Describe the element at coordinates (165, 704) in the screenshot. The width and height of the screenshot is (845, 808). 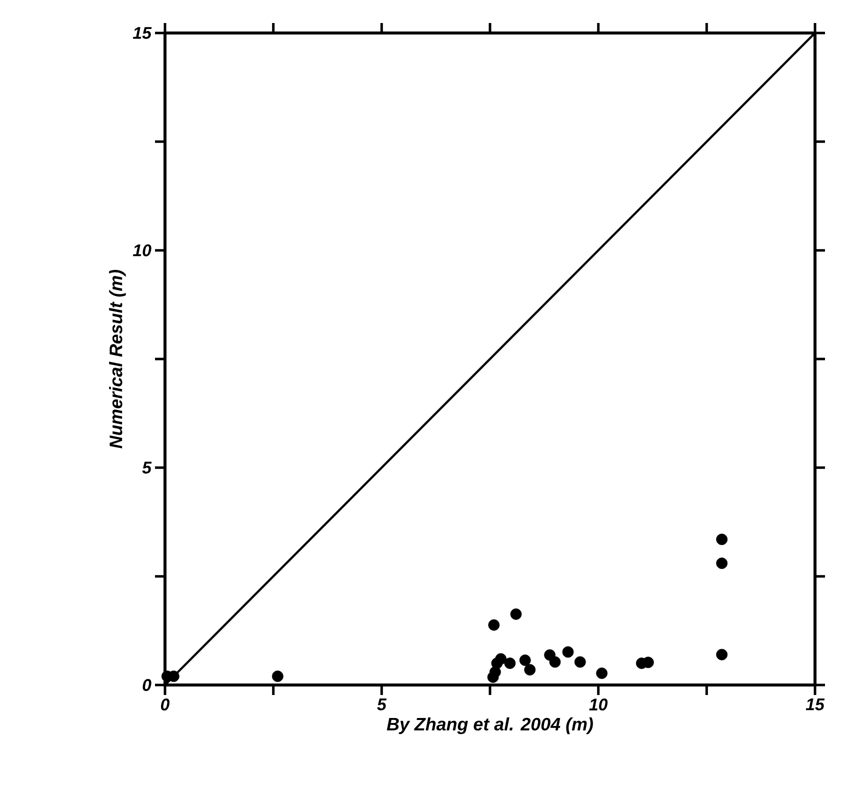
I see `x-tick-label: 0` at that location.